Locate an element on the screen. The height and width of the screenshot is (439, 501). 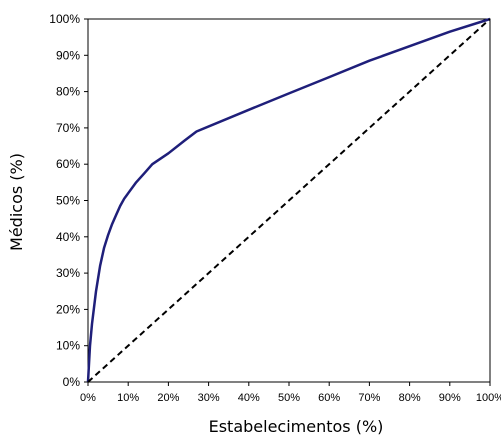
x-tick-label: 70% is located at coordinates (369, 398).